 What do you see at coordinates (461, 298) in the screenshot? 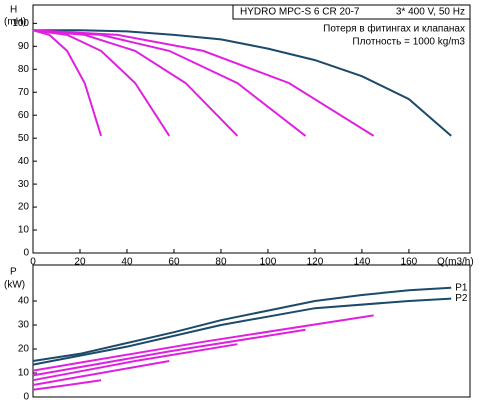
I see `series-label: P2` at bounding box center [461, 298].